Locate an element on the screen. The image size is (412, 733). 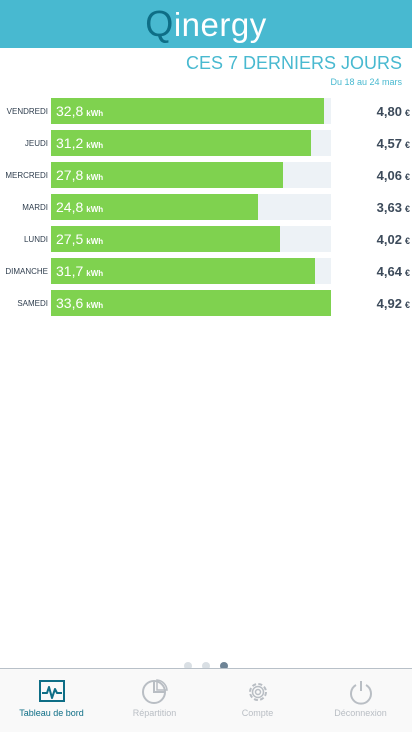
price-number: 4,06 is located at coordinates (389, 175).